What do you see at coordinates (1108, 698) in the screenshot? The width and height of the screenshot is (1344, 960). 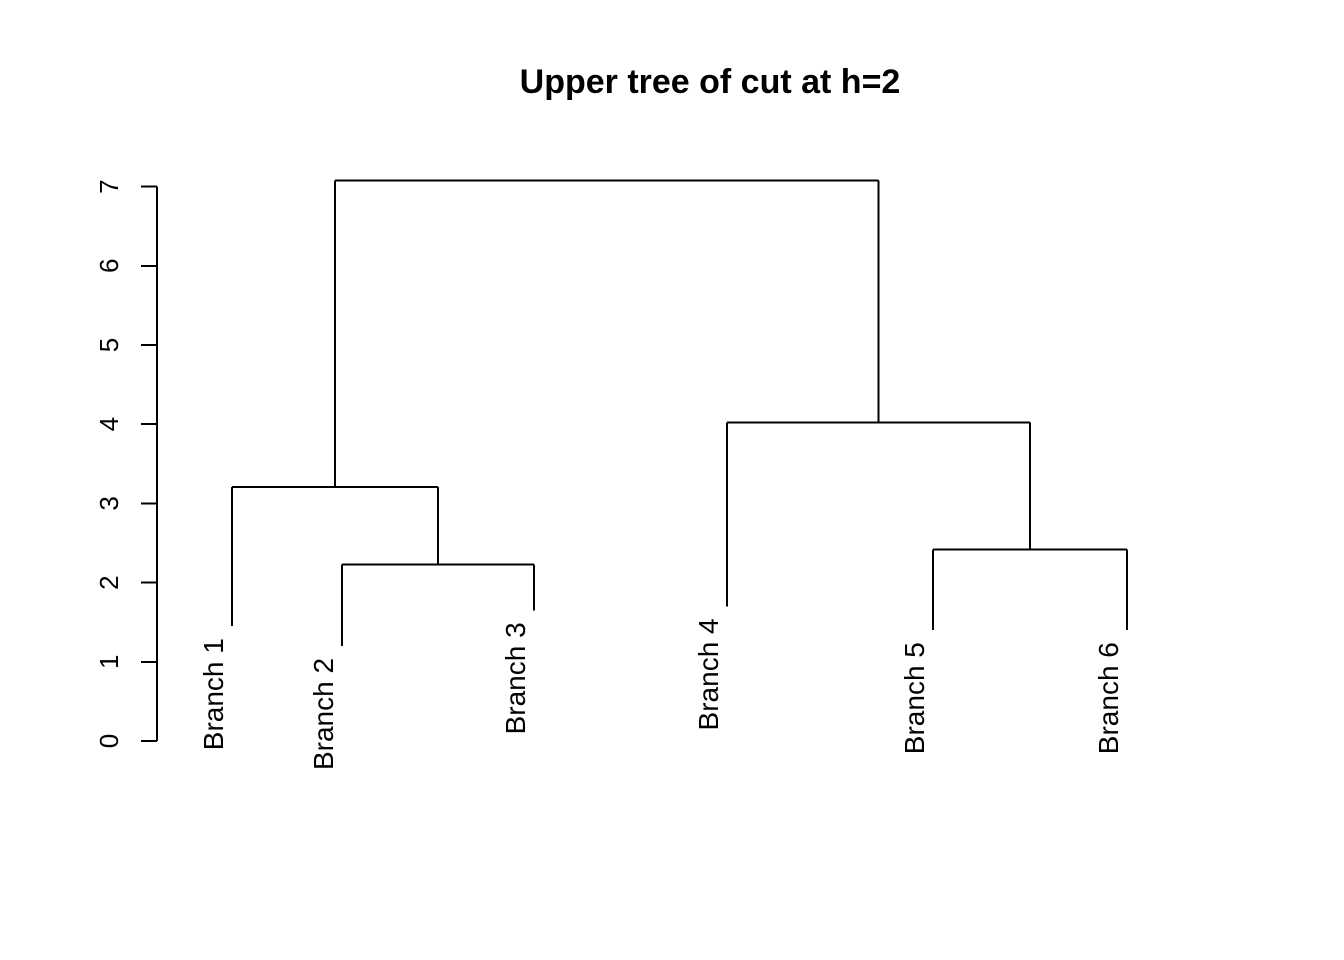 I see `leaf-label: Branch 6` at bounding box center [1108, 698].